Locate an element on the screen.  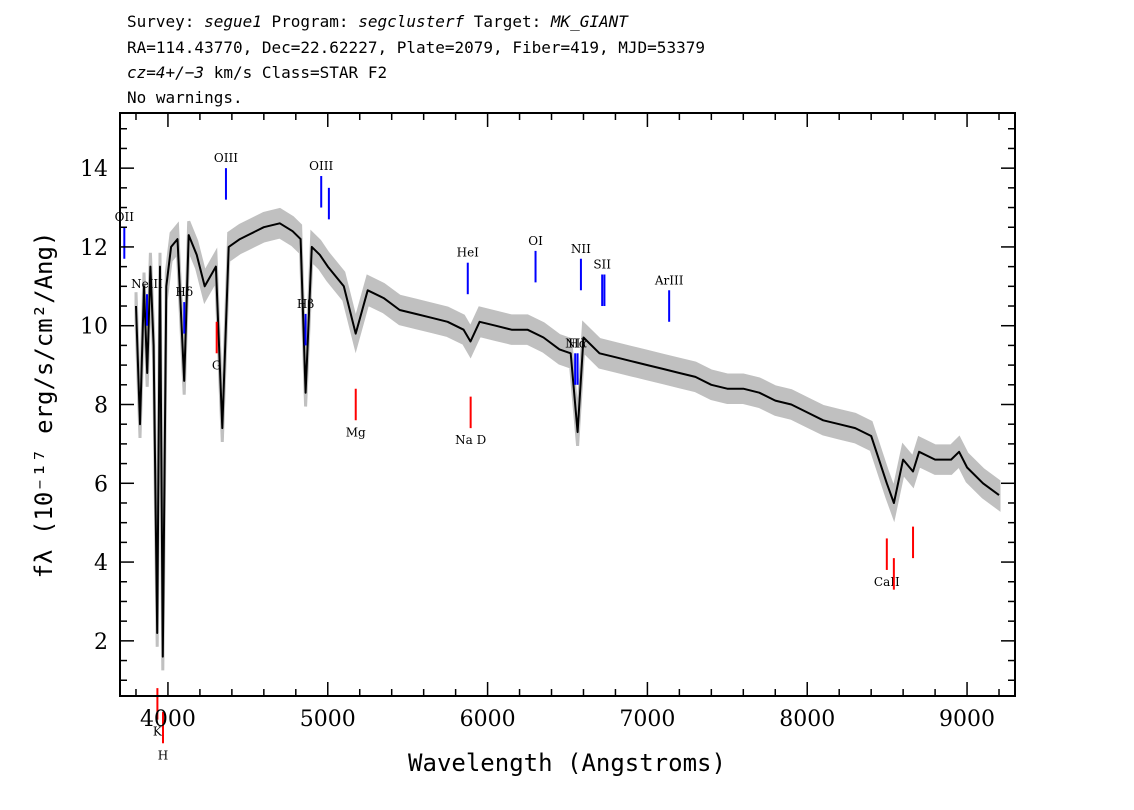
x-tick-label: 8000 is located at coordinates (807, 719).